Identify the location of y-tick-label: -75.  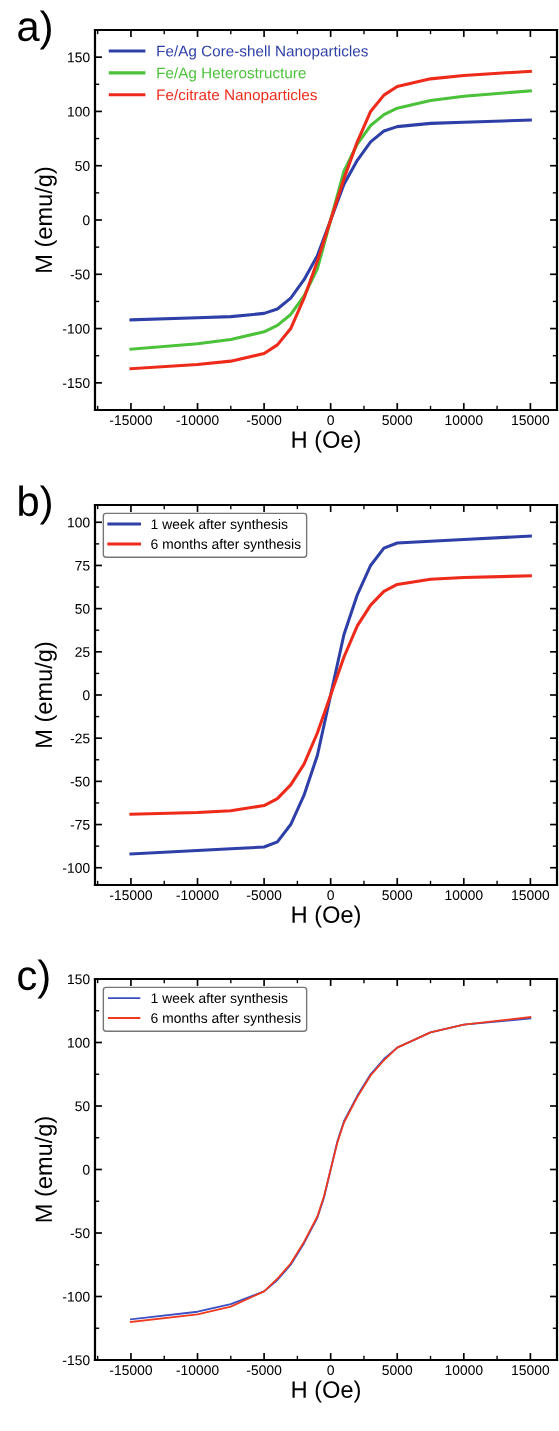
(80, 825).